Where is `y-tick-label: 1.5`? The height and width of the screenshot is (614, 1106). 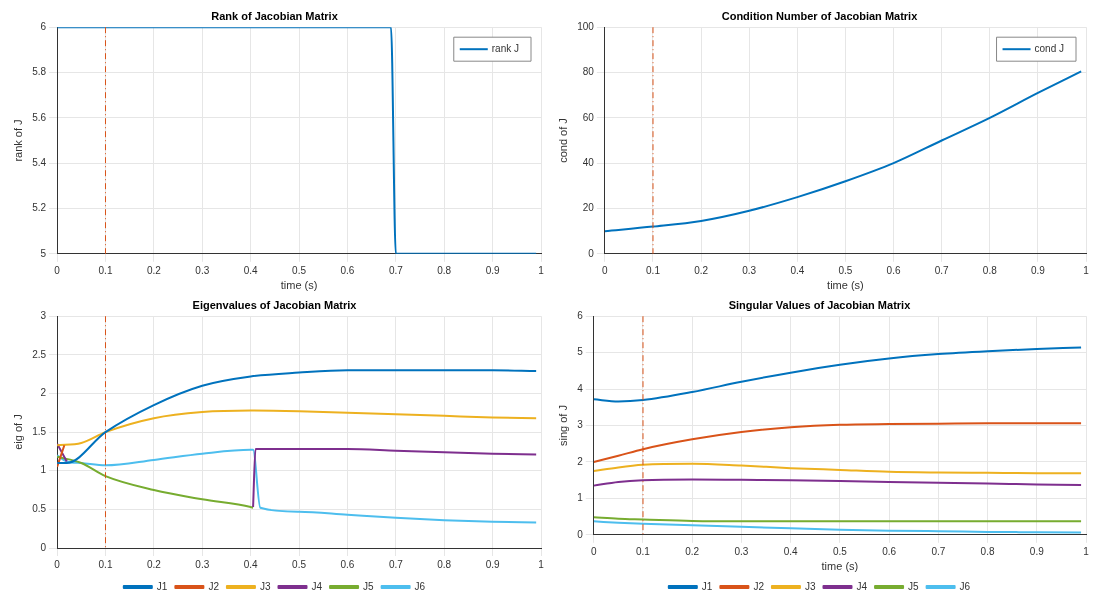
y-tick-label: 1.5 is located at coordinates (39, 431).